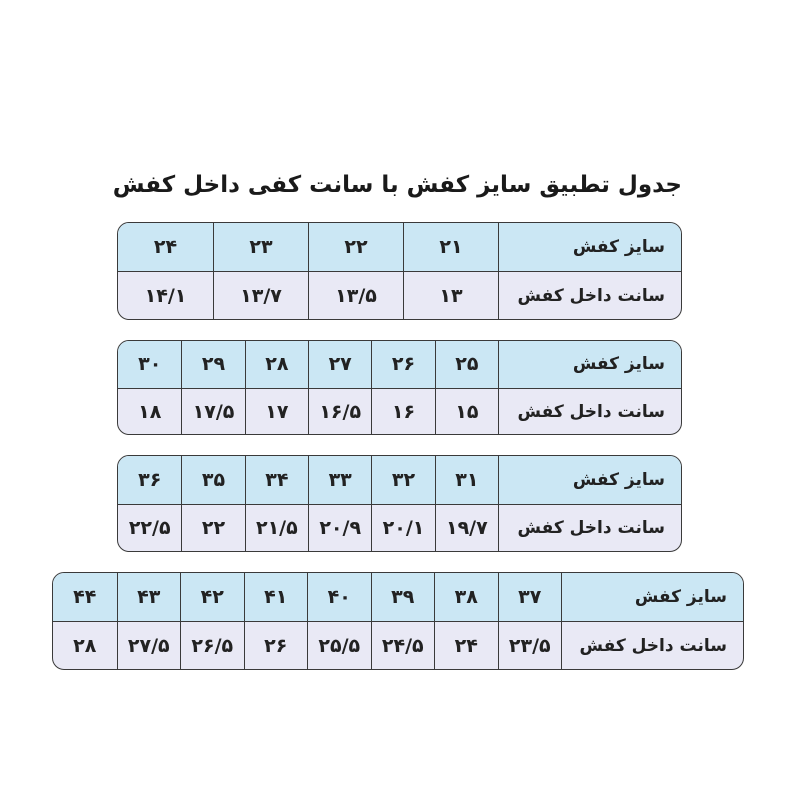 This screenshot has height=800, width=800. Describe the element at coordinates (450, 247) in the screenshot. I see `shoe-size-cell: ۲۱` at that location.